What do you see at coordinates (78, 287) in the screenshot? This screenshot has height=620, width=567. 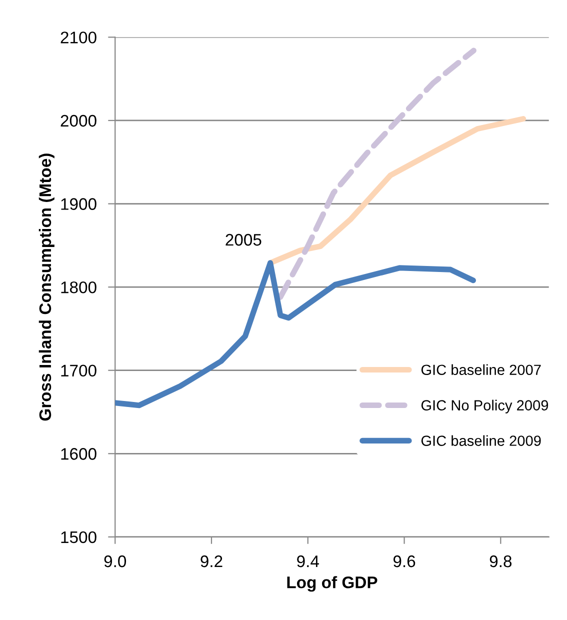 I see `y-tick-label: 1800` at bounding box center [78, 287].